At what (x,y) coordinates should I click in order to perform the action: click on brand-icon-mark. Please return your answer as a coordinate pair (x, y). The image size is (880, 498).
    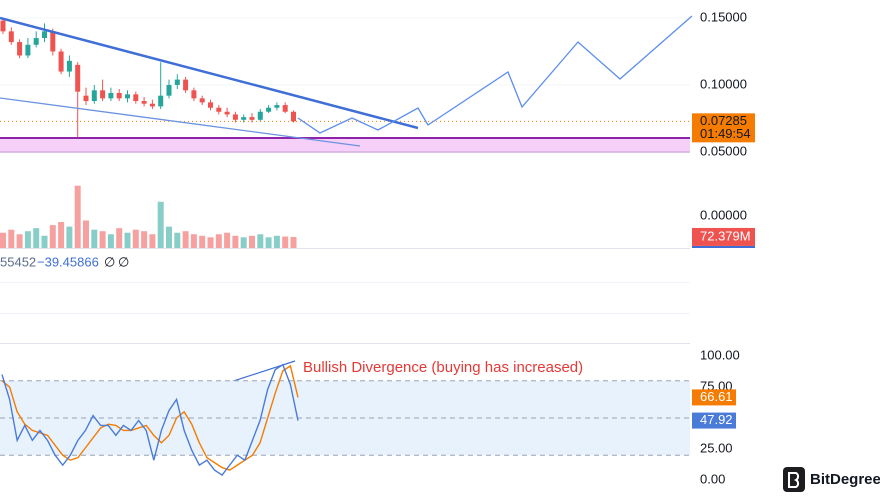
    Looking at the image, I should click on (794, 480).